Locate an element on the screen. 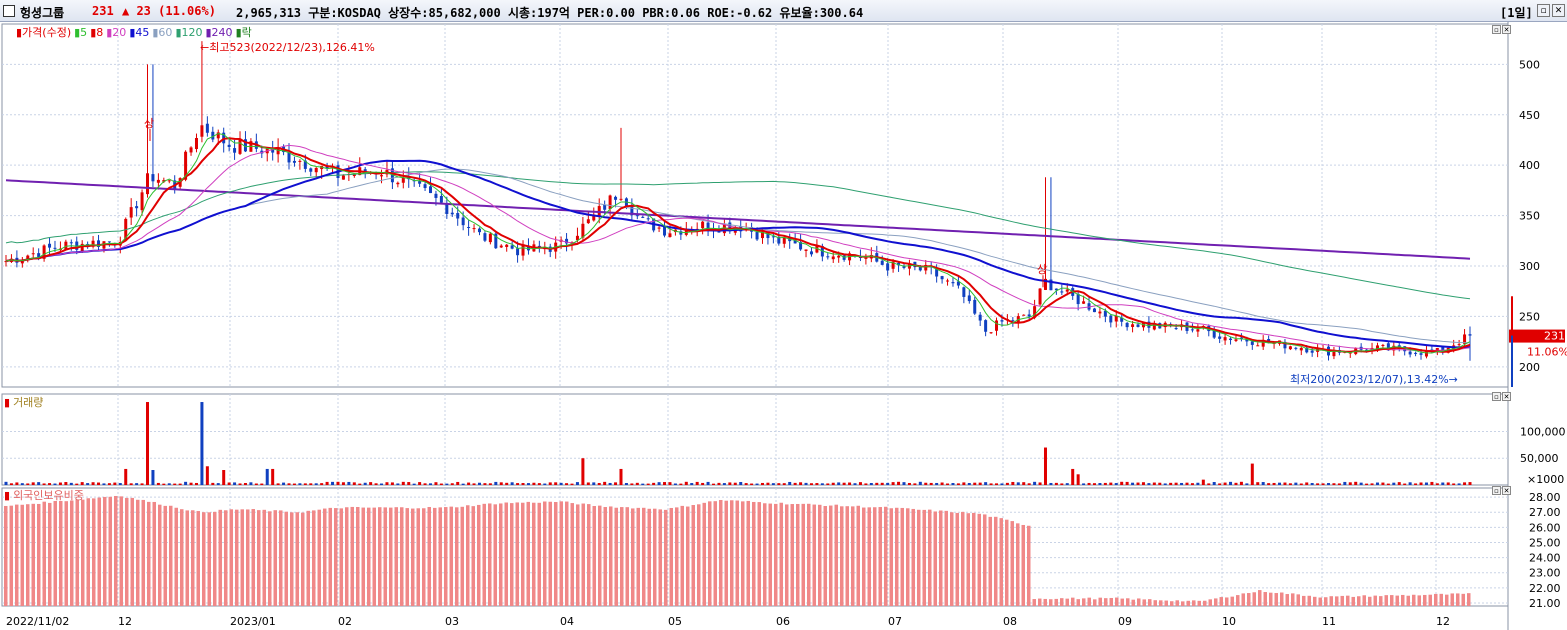 This screenshot has height=630, width=1567. price-tick-label: 250 is located at coordinates (1529, 316).